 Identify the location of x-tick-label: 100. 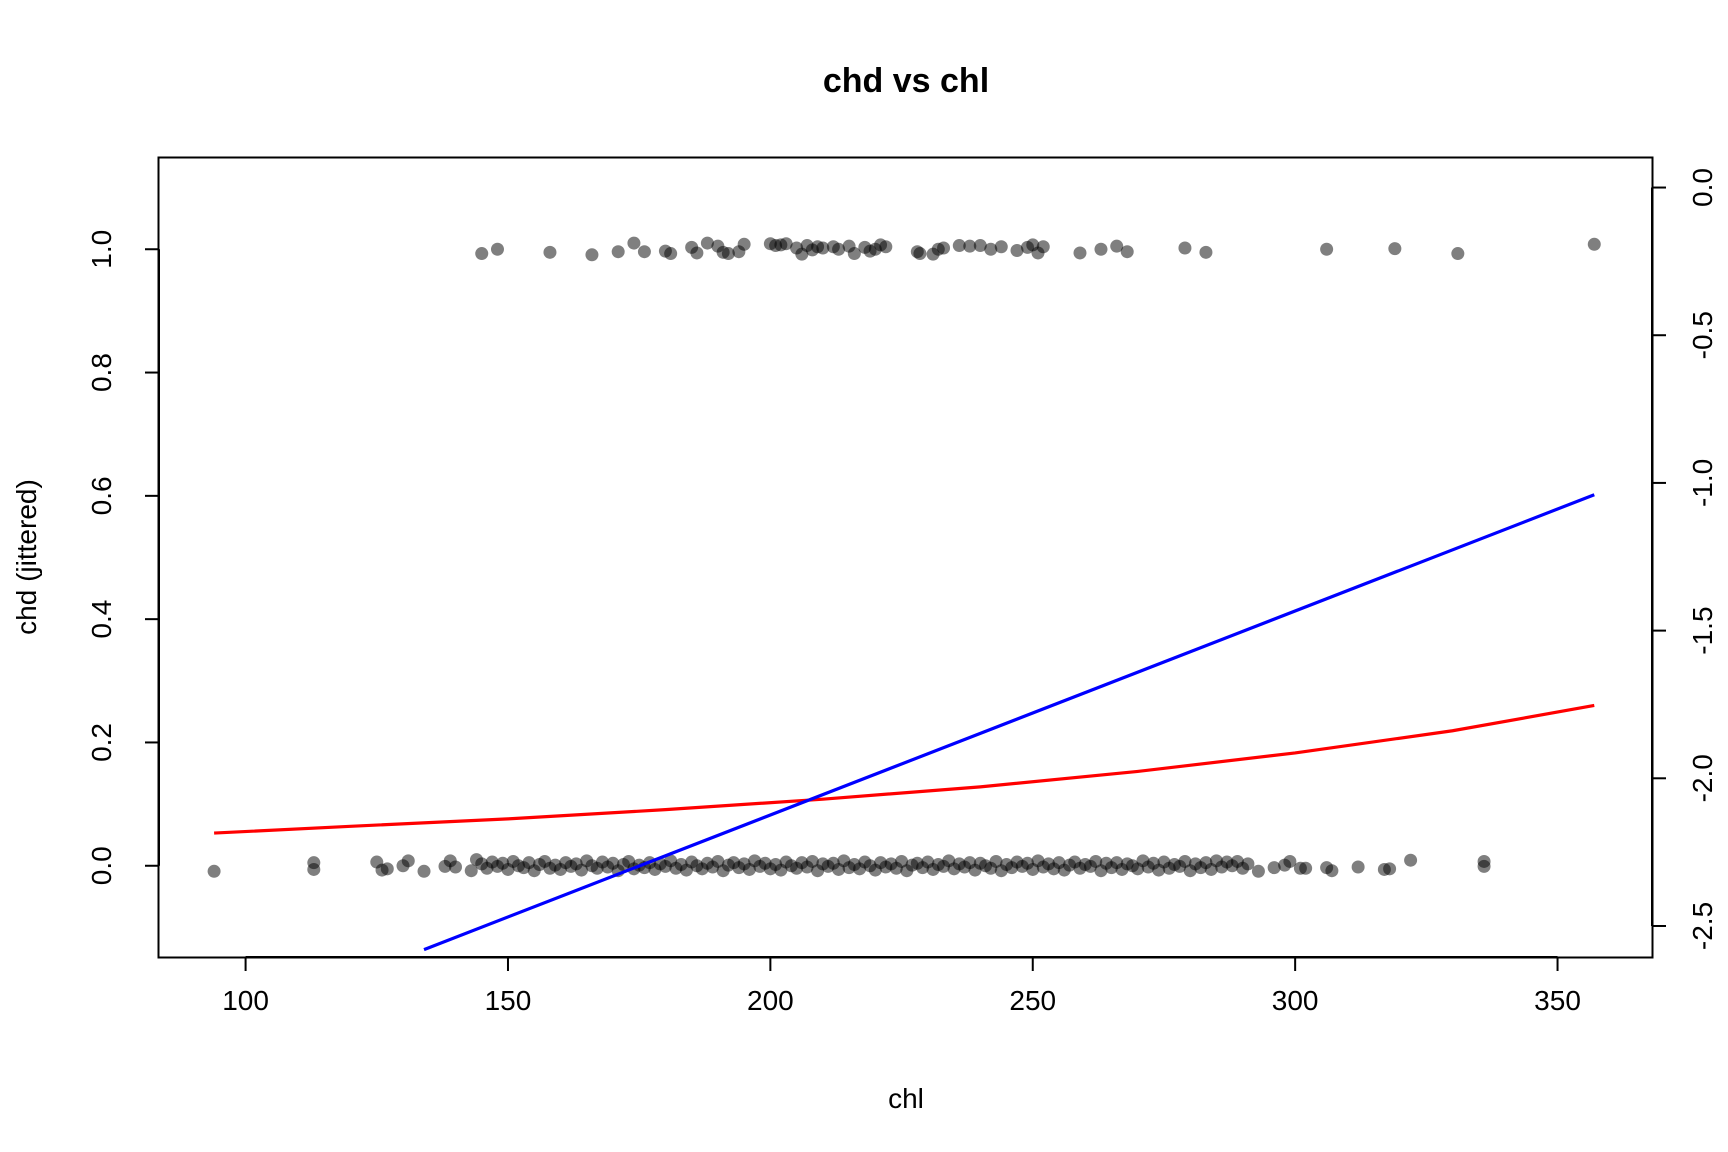
(245, 1000).